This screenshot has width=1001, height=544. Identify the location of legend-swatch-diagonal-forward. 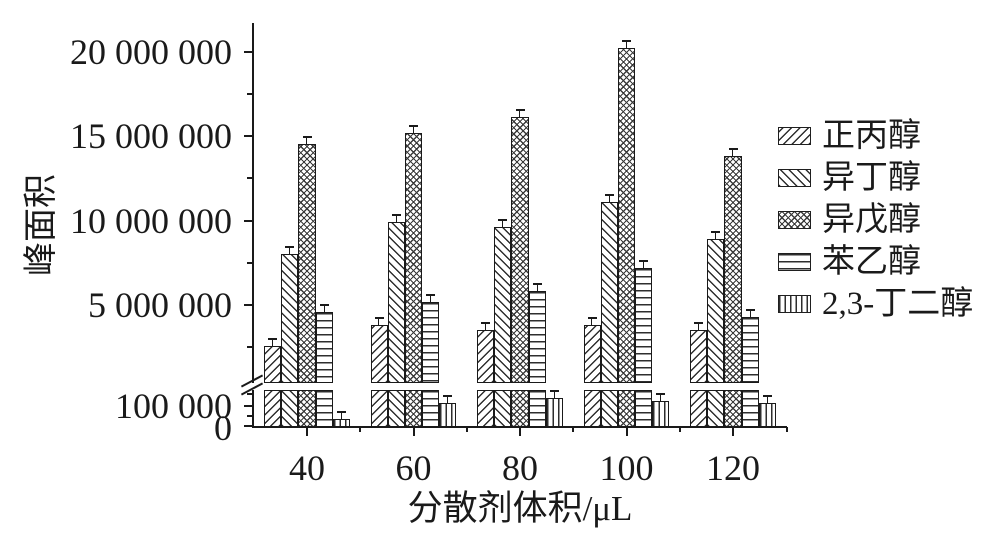
(794, 136).